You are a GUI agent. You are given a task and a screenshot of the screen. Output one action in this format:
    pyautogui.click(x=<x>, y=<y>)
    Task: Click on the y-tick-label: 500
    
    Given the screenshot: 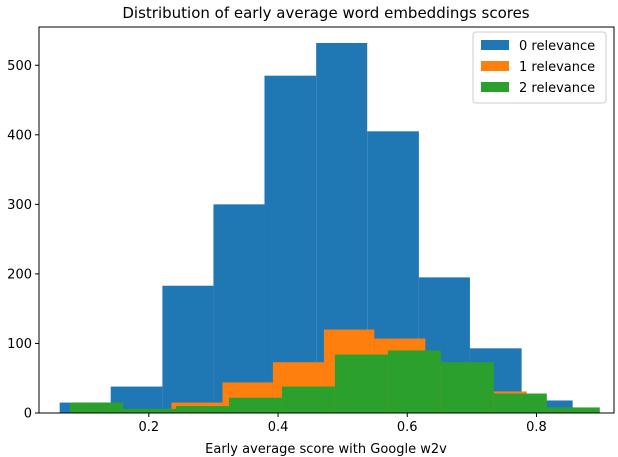 What is the action you would take?
    pyautogui.click(x=19, y=66)
    